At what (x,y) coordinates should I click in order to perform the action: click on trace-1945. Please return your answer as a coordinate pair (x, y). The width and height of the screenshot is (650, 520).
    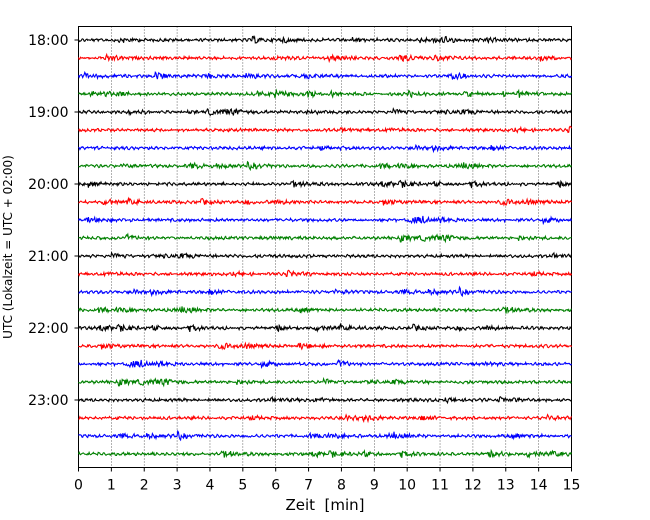
    Looking at the image, I should click on (325, 166).